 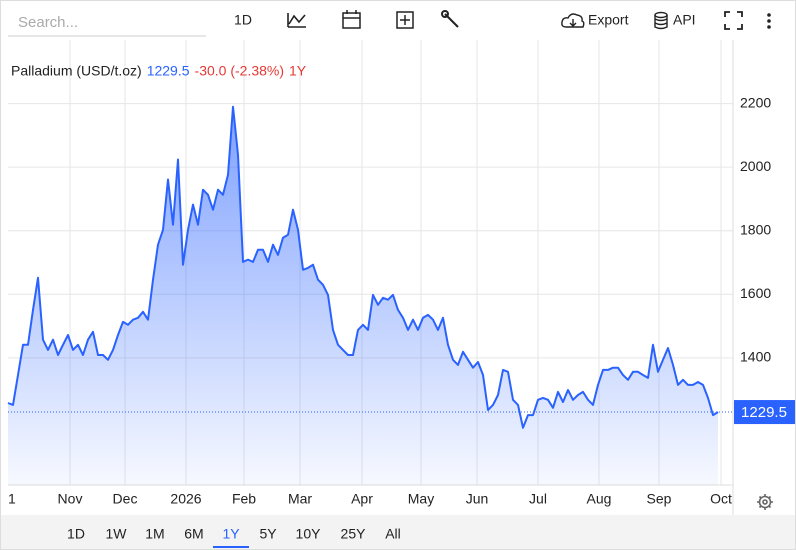 What do you see at coordinates (573, 20) in the screenshot?
I see `export-icon` at bounding box center [573, 20].